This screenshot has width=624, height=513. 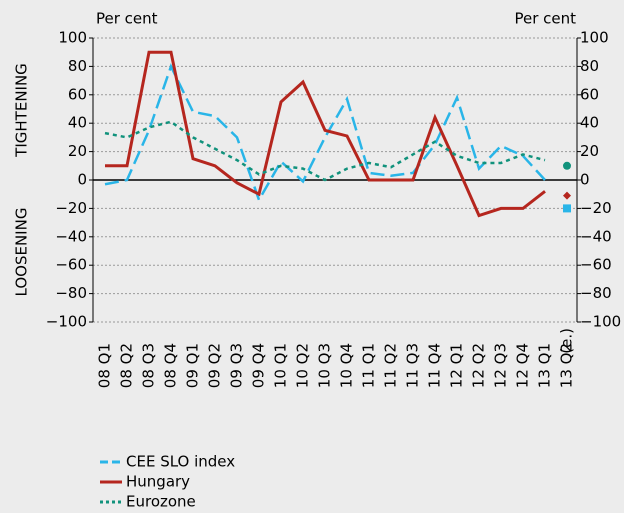 I want to click on x-tick-label: 09 Q1, so click(x=193, y=365).